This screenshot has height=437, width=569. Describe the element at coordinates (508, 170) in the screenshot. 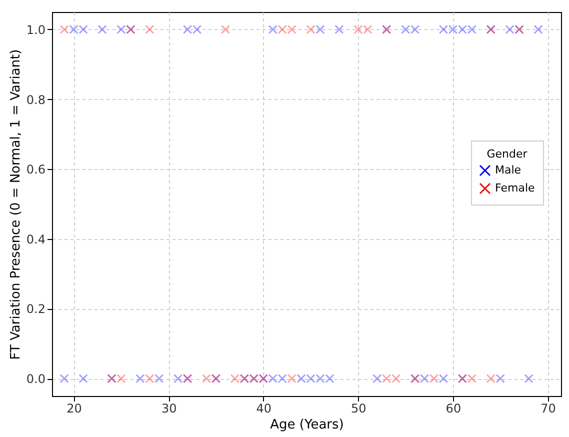

I see `legend-label: Male` at that location.